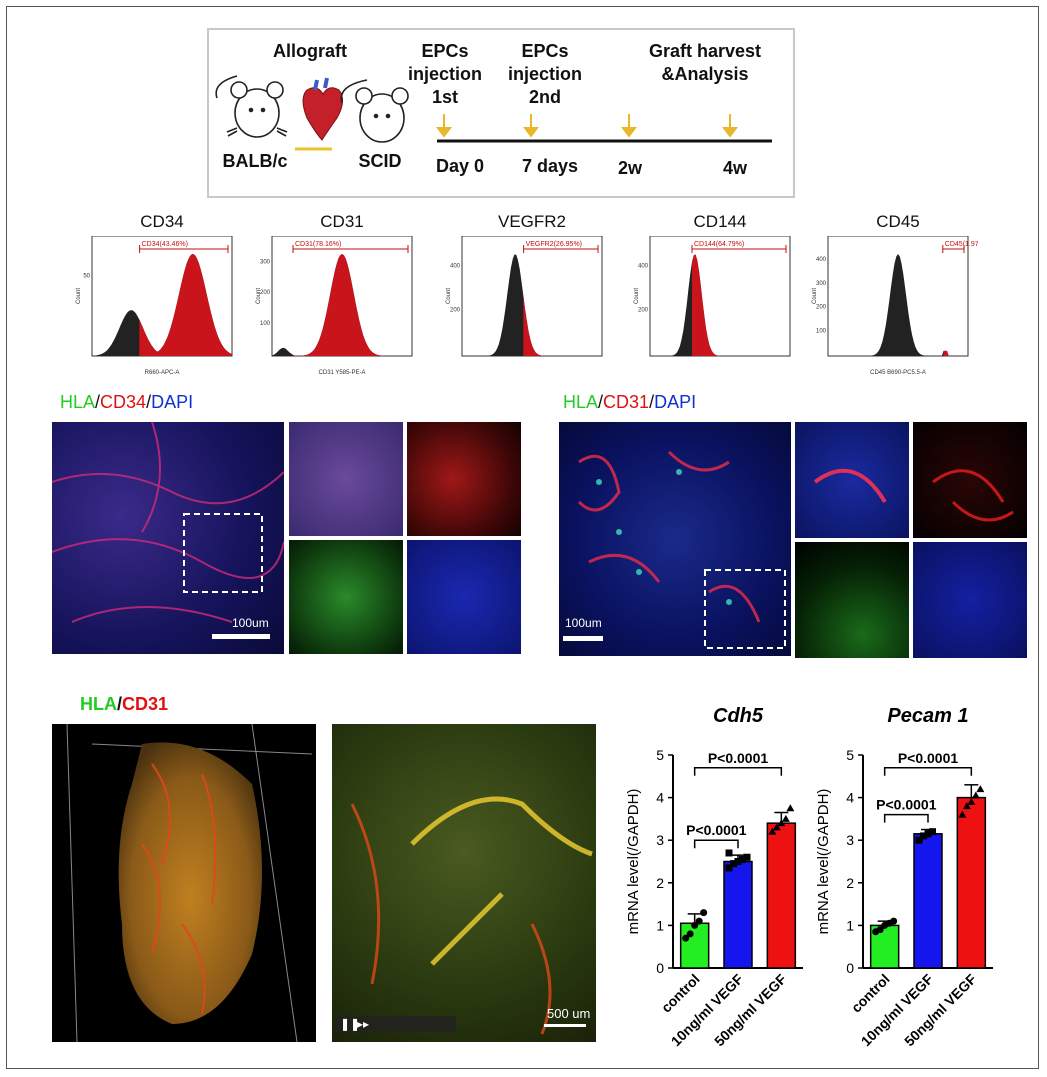 The width and height of the screenshot is (1047, 1077). Describe the element at coordinates (660, 883) in the screenshot. I see `y-tick-label: 2` at that location.